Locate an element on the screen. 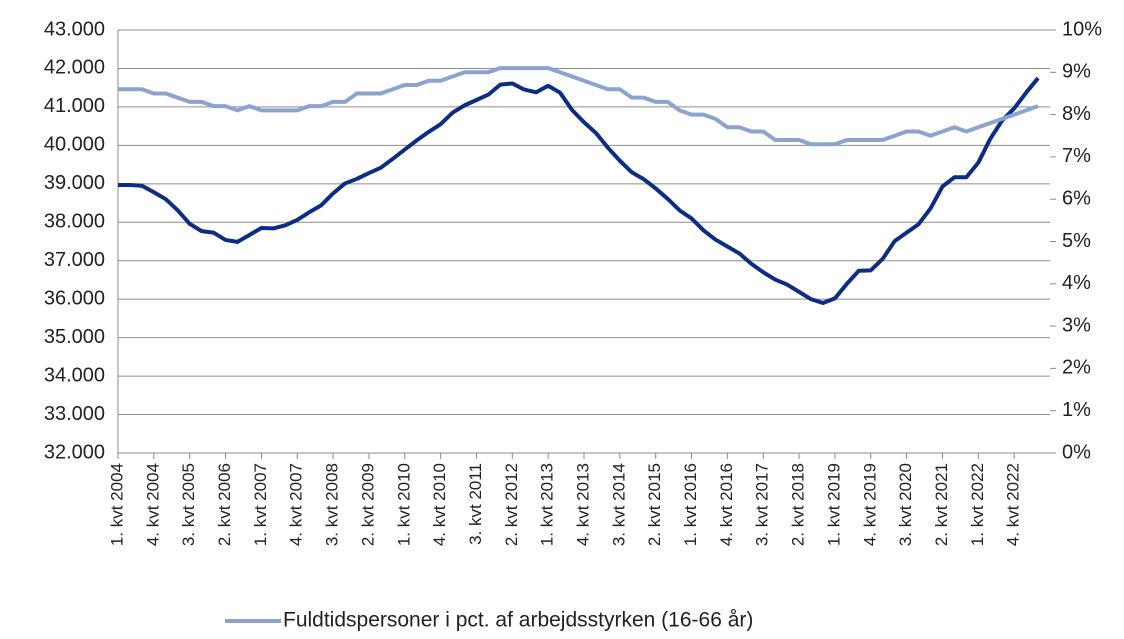 The width and height of the screenshot is (1124, 639). x-tick-label: 2. kvt 2015 is located at coordinates (654, 504).